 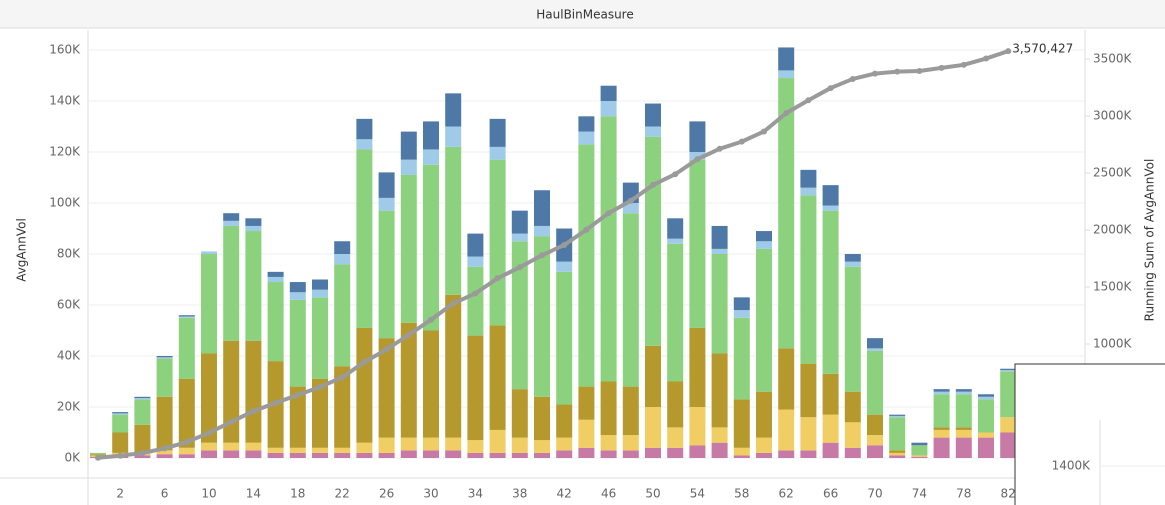 I want to click on y-tick-label: 80K, so click(x=69, y=254).